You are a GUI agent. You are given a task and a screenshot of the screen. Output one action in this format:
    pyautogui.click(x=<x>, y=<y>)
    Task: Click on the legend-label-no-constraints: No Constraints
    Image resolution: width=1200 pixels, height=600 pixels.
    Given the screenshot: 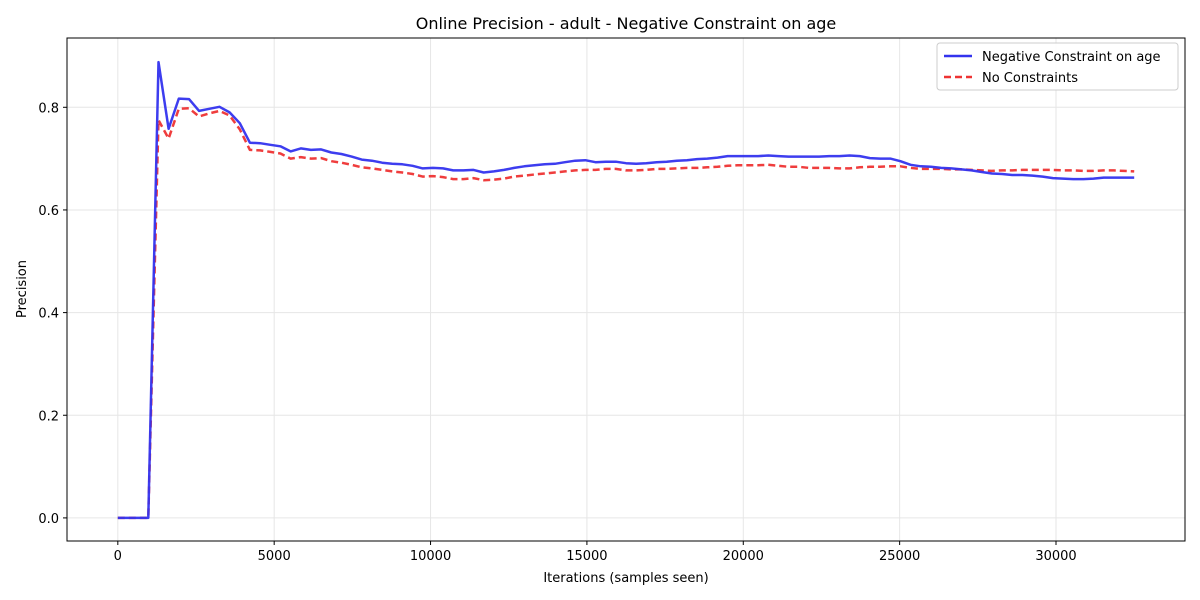 What is the action you would take?
    pyautogui.click(x=1030, y=78)
    